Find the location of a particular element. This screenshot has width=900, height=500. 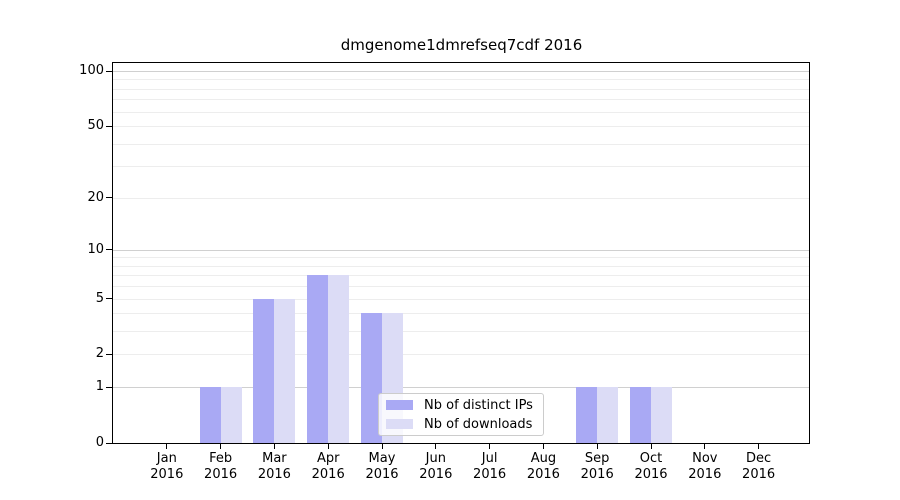

y-tick-label-50: 50 is located at coordinates (95, 126).